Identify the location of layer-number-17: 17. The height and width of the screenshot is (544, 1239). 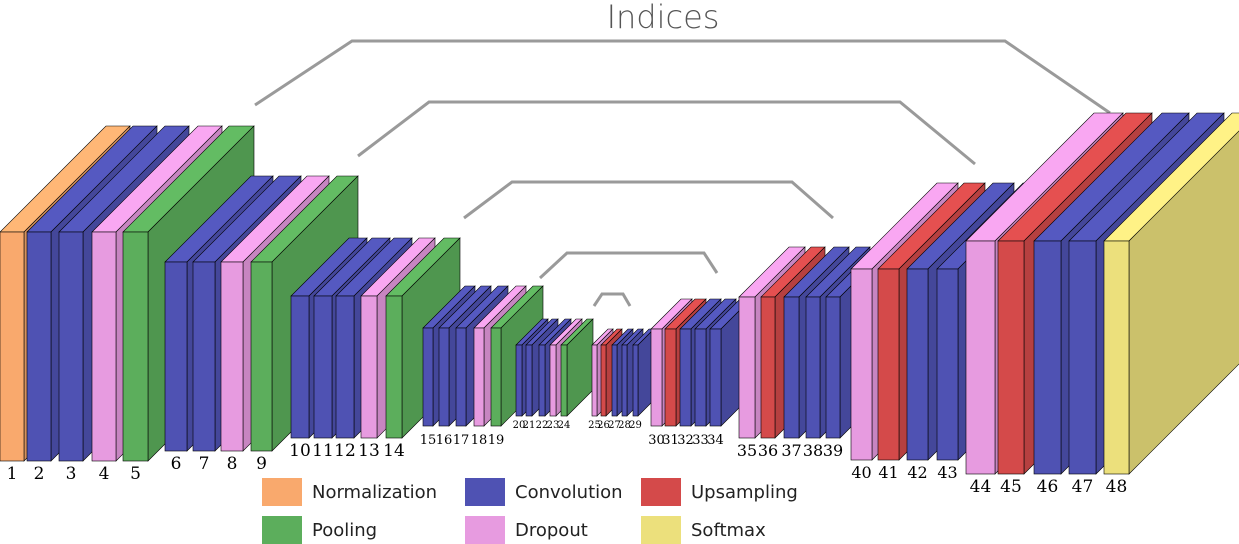
(461, 440).